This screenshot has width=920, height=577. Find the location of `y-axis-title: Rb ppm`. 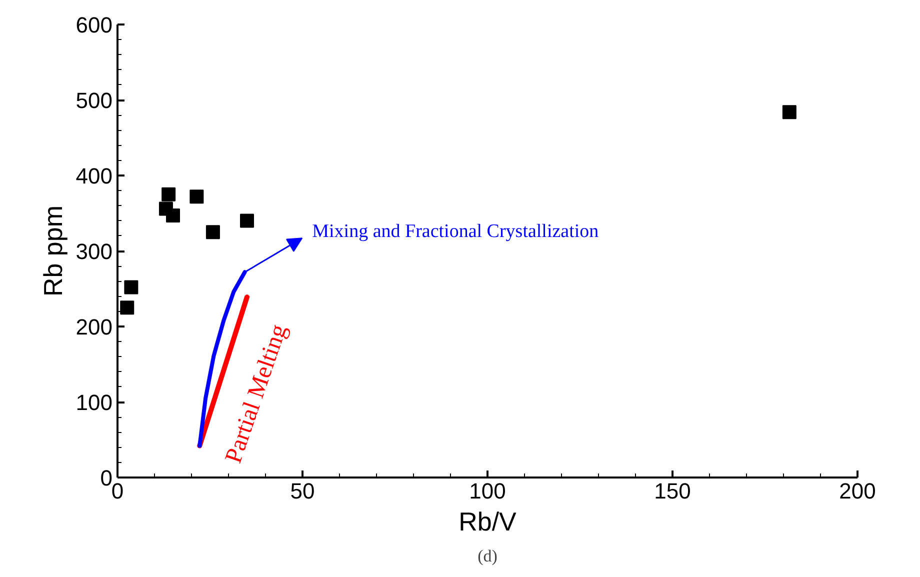

y-axis-title: Rb ppm is located at coordinates (53, 251).